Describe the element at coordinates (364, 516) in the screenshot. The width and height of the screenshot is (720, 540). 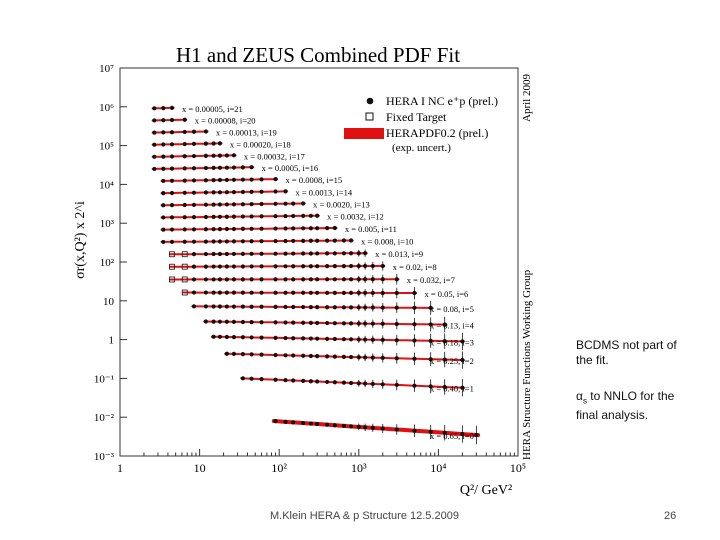
I see `footer-text: M.Klein HERA & p Structure 12.5.2009` at that location.